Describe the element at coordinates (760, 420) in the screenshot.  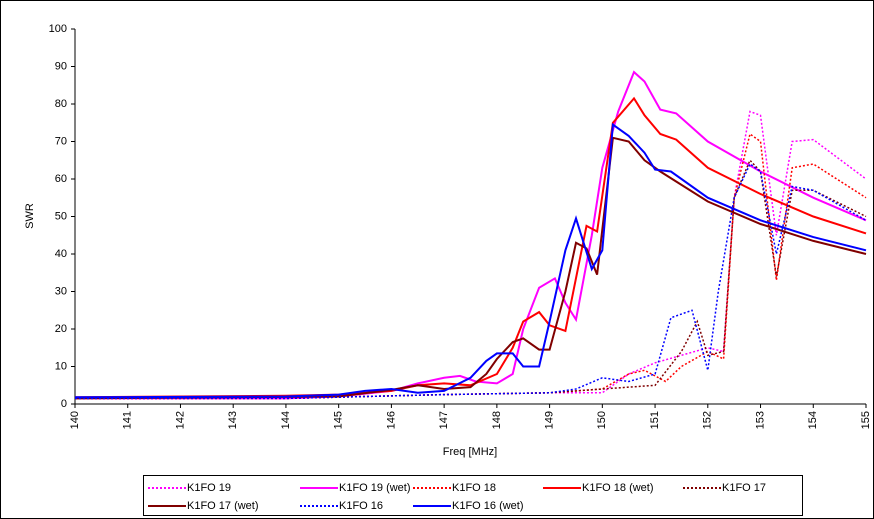
I see `x-tick-label: 153` at that location.